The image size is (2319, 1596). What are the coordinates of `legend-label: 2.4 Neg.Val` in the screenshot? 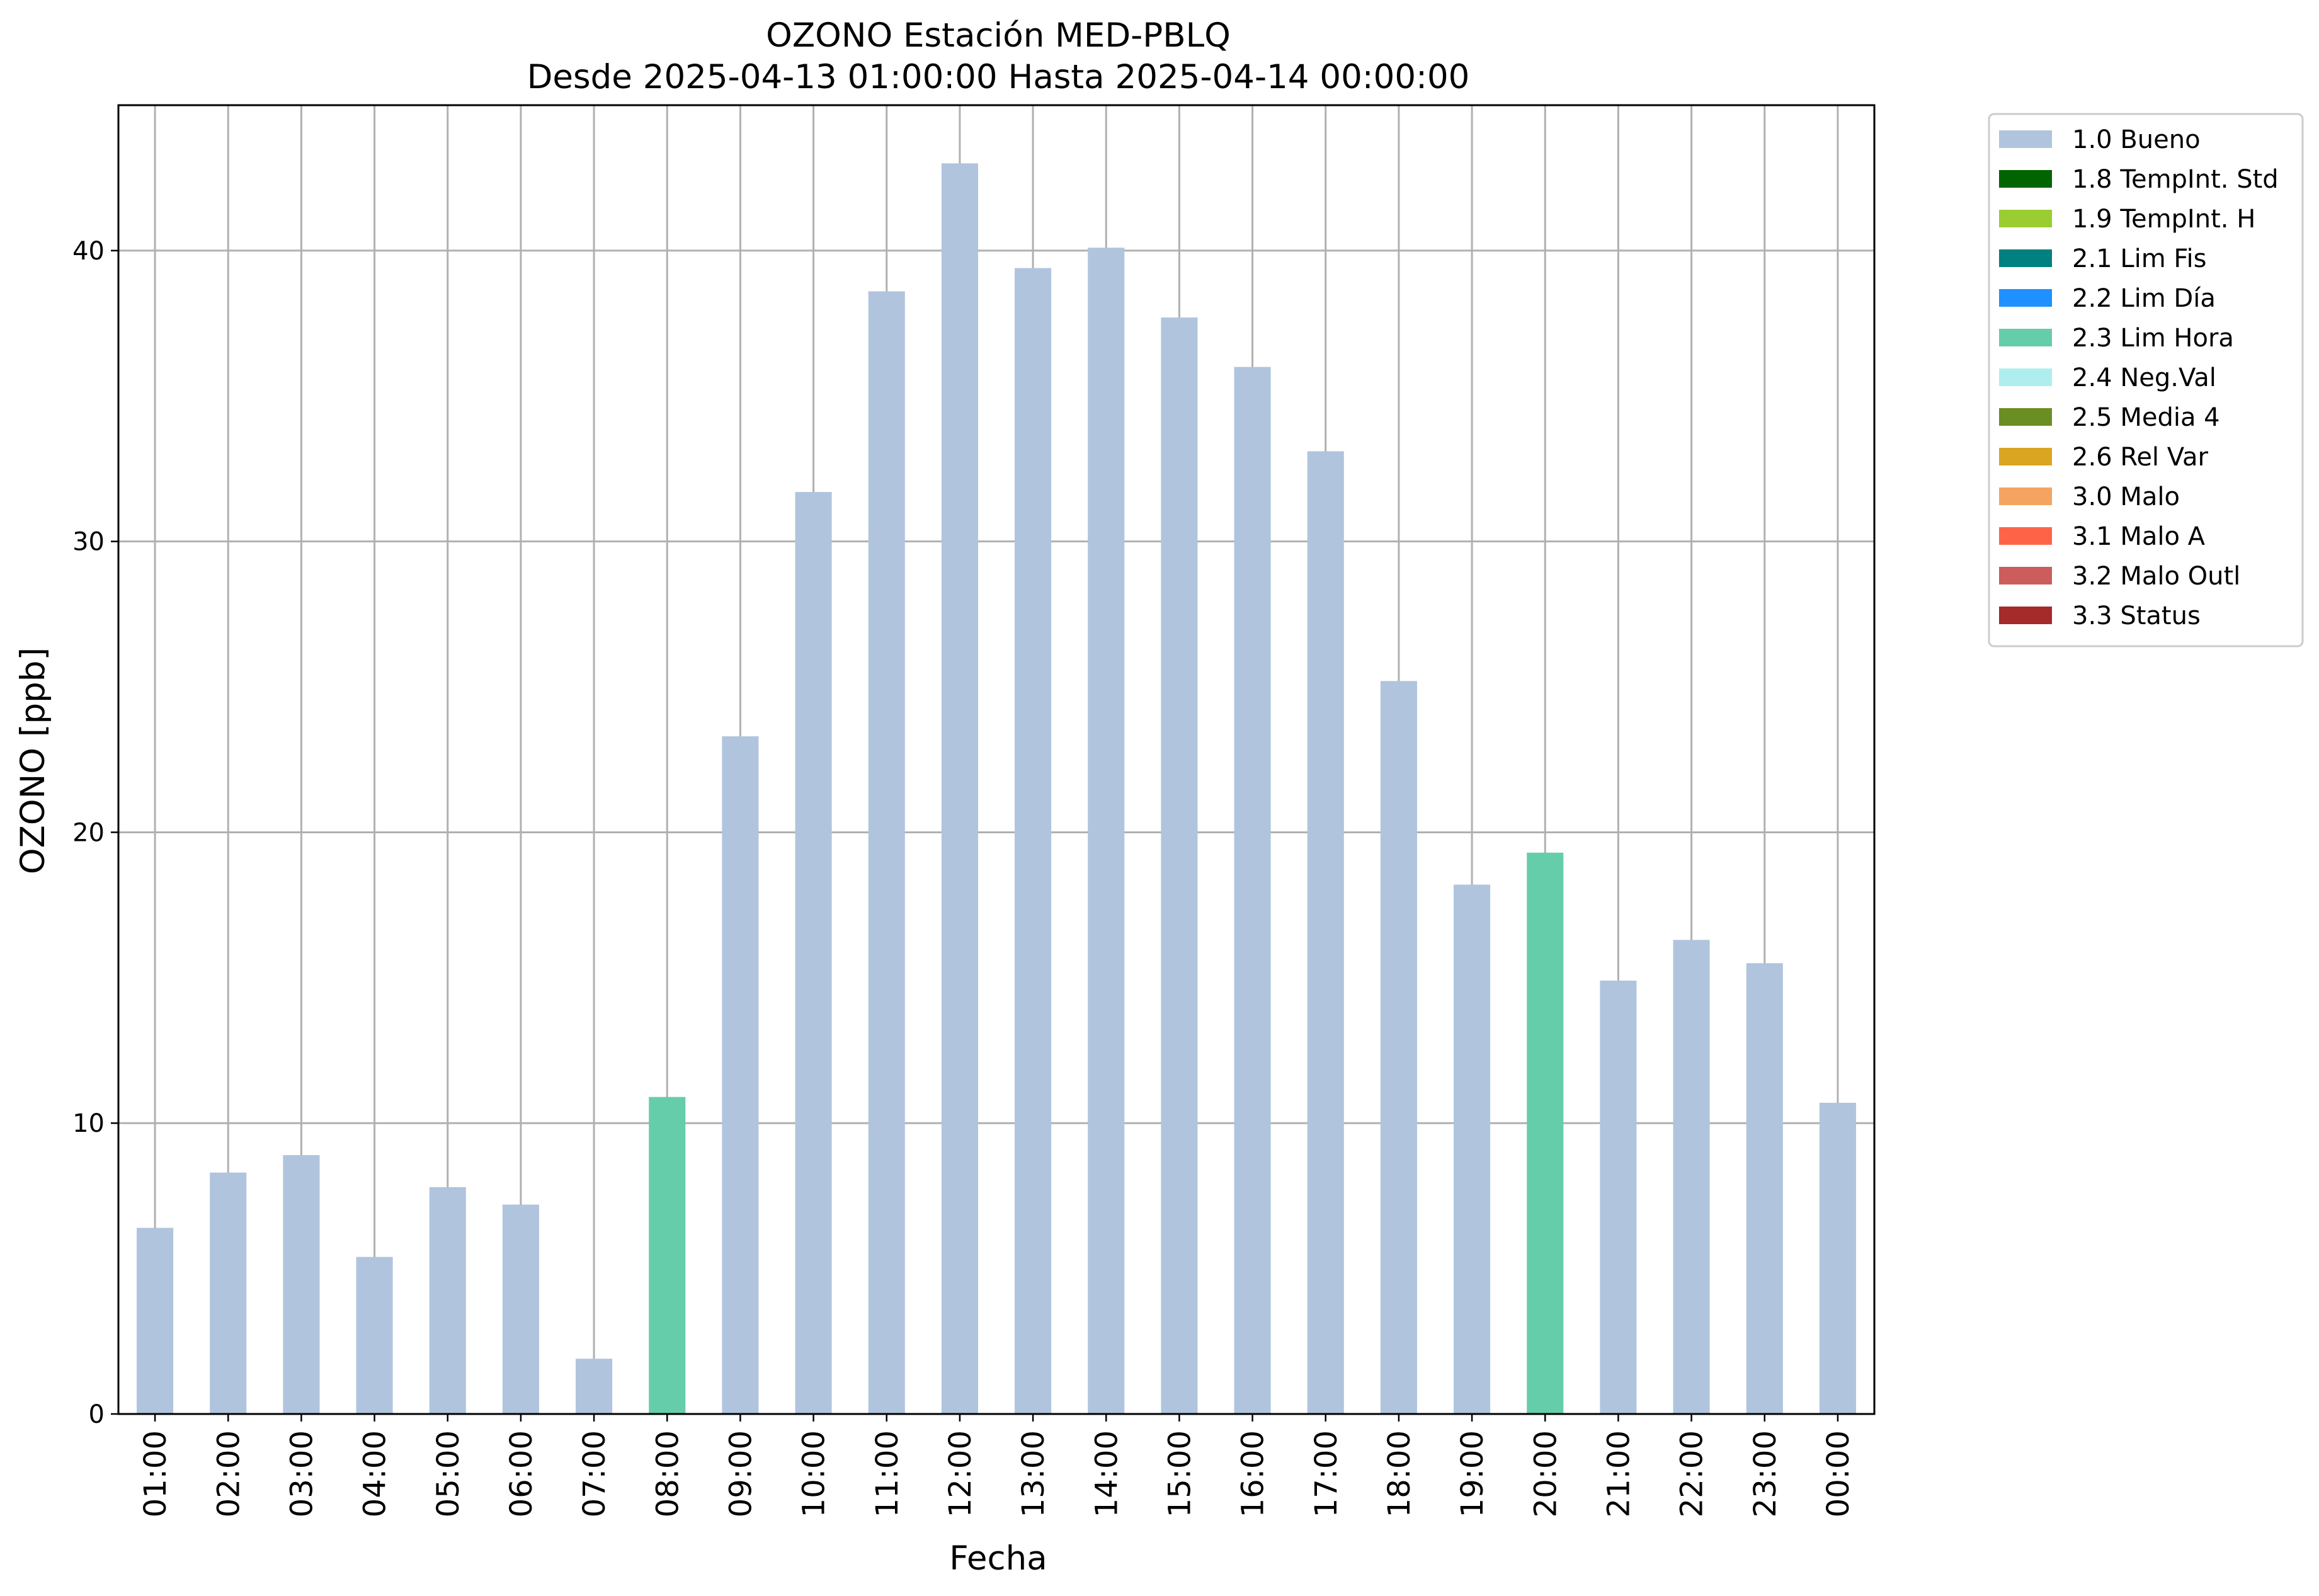 It's located at (2144, 377).